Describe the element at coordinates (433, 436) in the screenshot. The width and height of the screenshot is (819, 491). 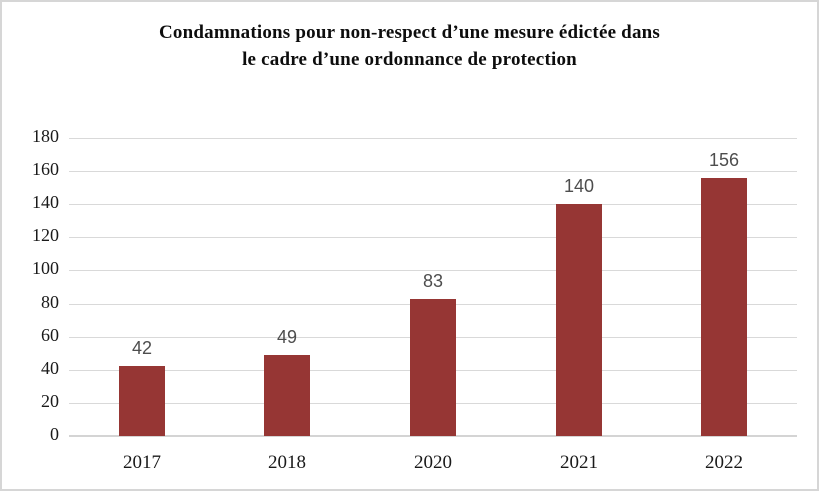
I see `x-axis-line` at that location.